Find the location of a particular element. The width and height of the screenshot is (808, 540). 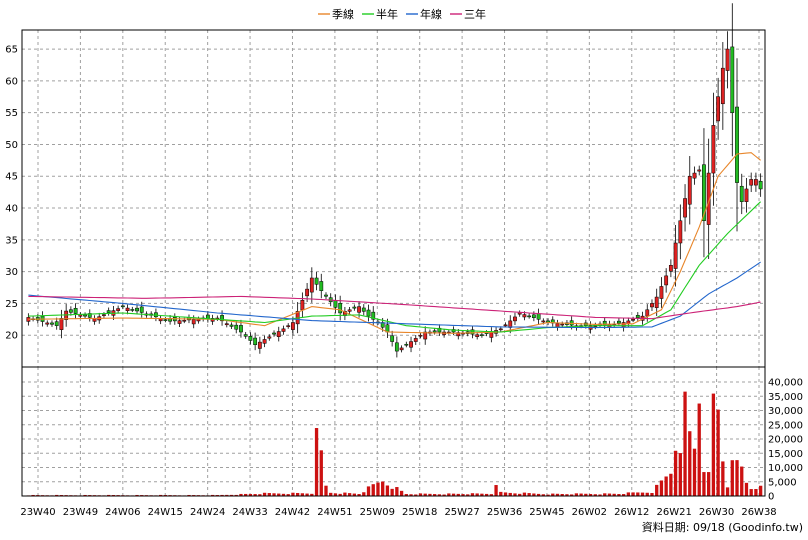

price-tick-label: 55 is located at coordinates (11, 113).